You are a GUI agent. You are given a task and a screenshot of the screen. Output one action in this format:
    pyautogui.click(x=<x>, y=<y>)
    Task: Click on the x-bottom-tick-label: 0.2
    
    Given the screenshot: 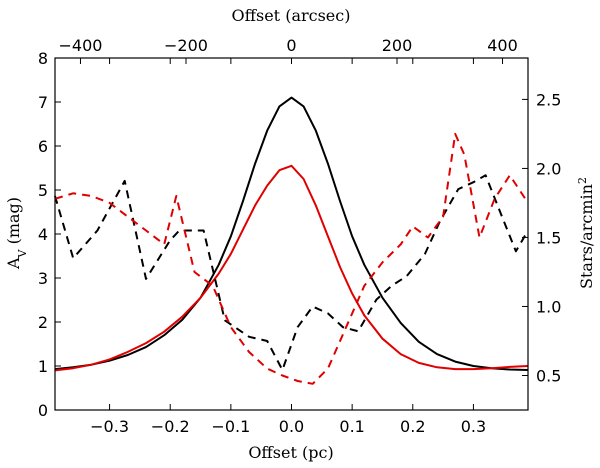 What is the action you would take?
    pyautogui.click(x=412, y=426)
    